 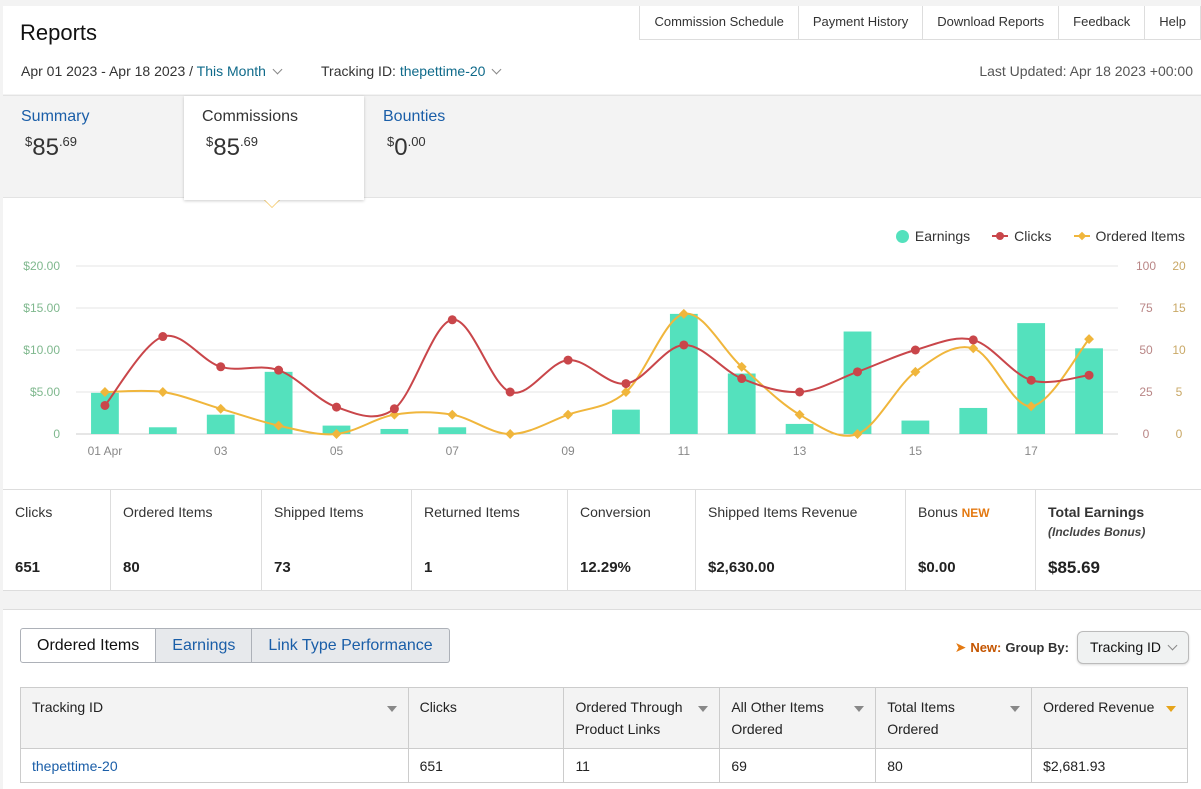 What do you see at coordinates (568, 451) in the screenshot?
I see `x-tick-label: 09` at bounding box center [568, 451].